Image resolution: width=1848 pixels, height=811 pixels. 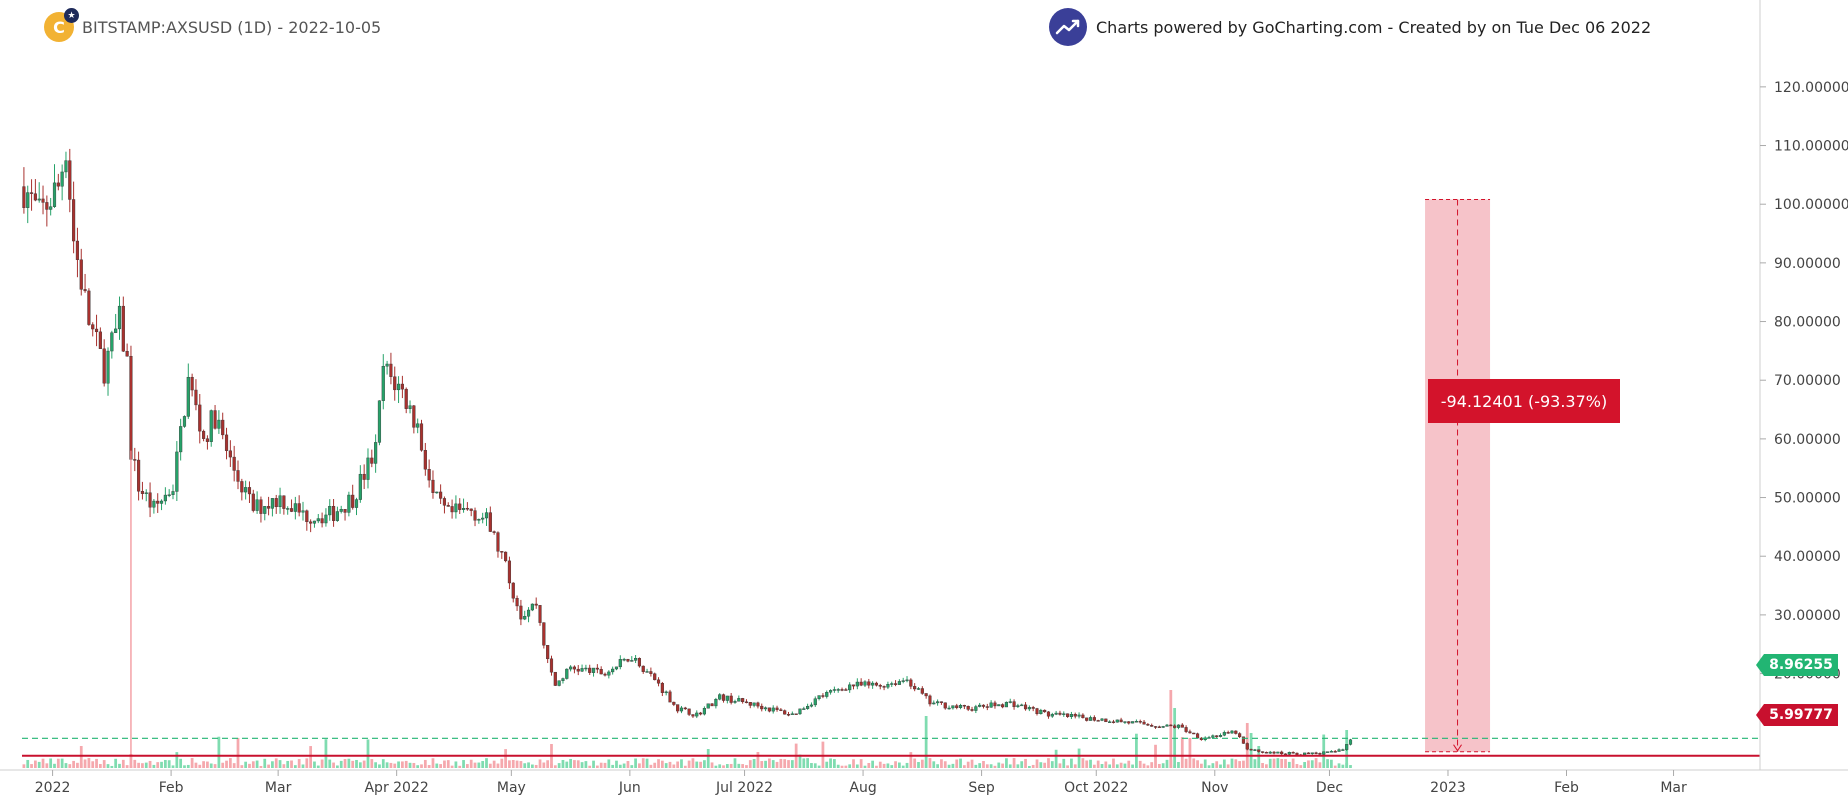 What do you see at coordinates (71, 15) in the screenshot?
I see `star-badge-icon: ★` at bounding box center [71, 15].